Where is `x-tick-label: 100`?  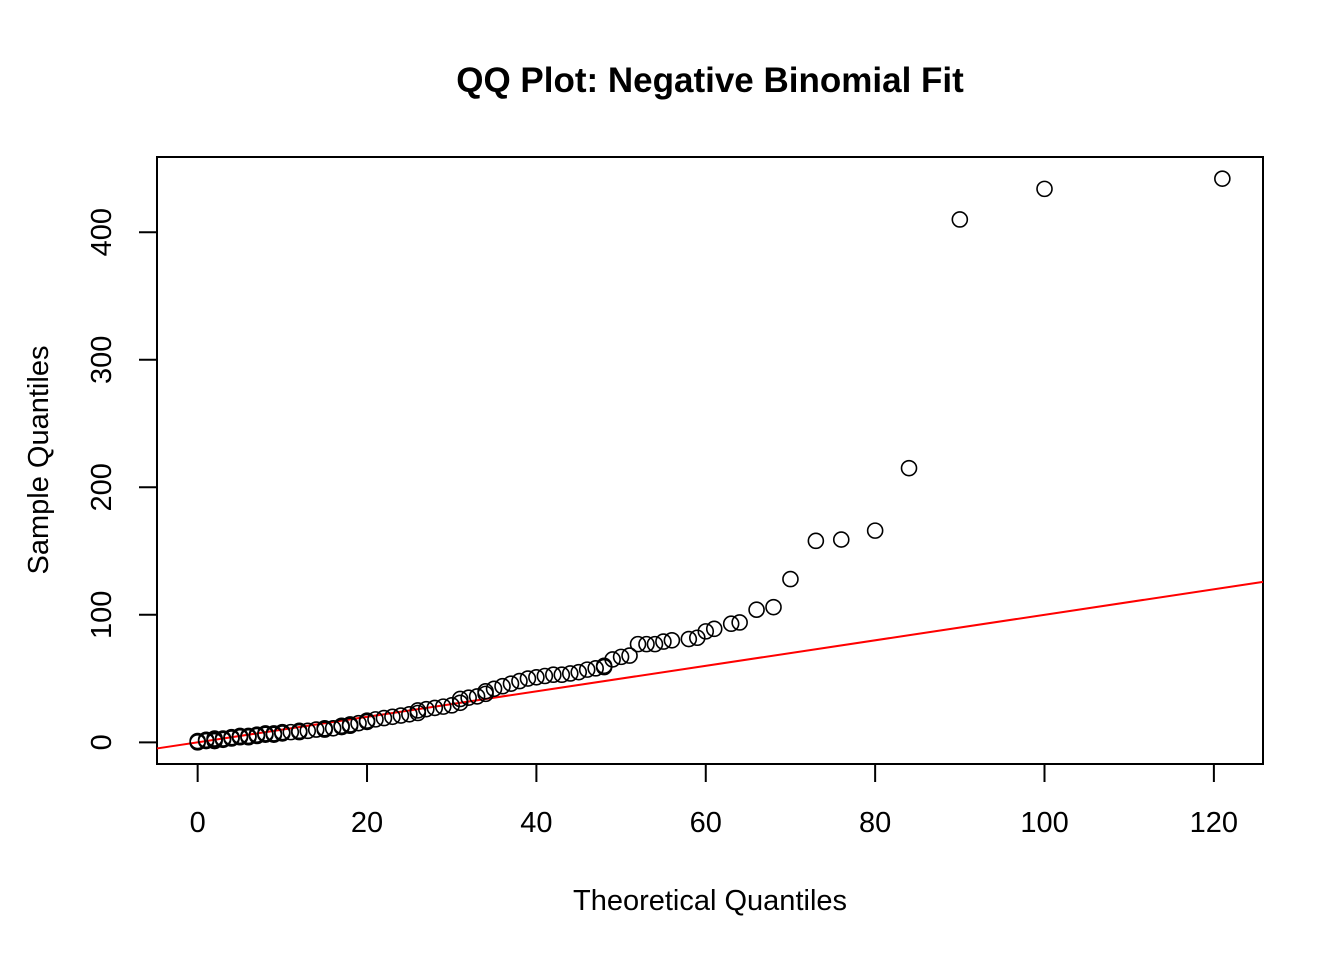 x-tick-label: 100 is located at coordinates (1044, 823).